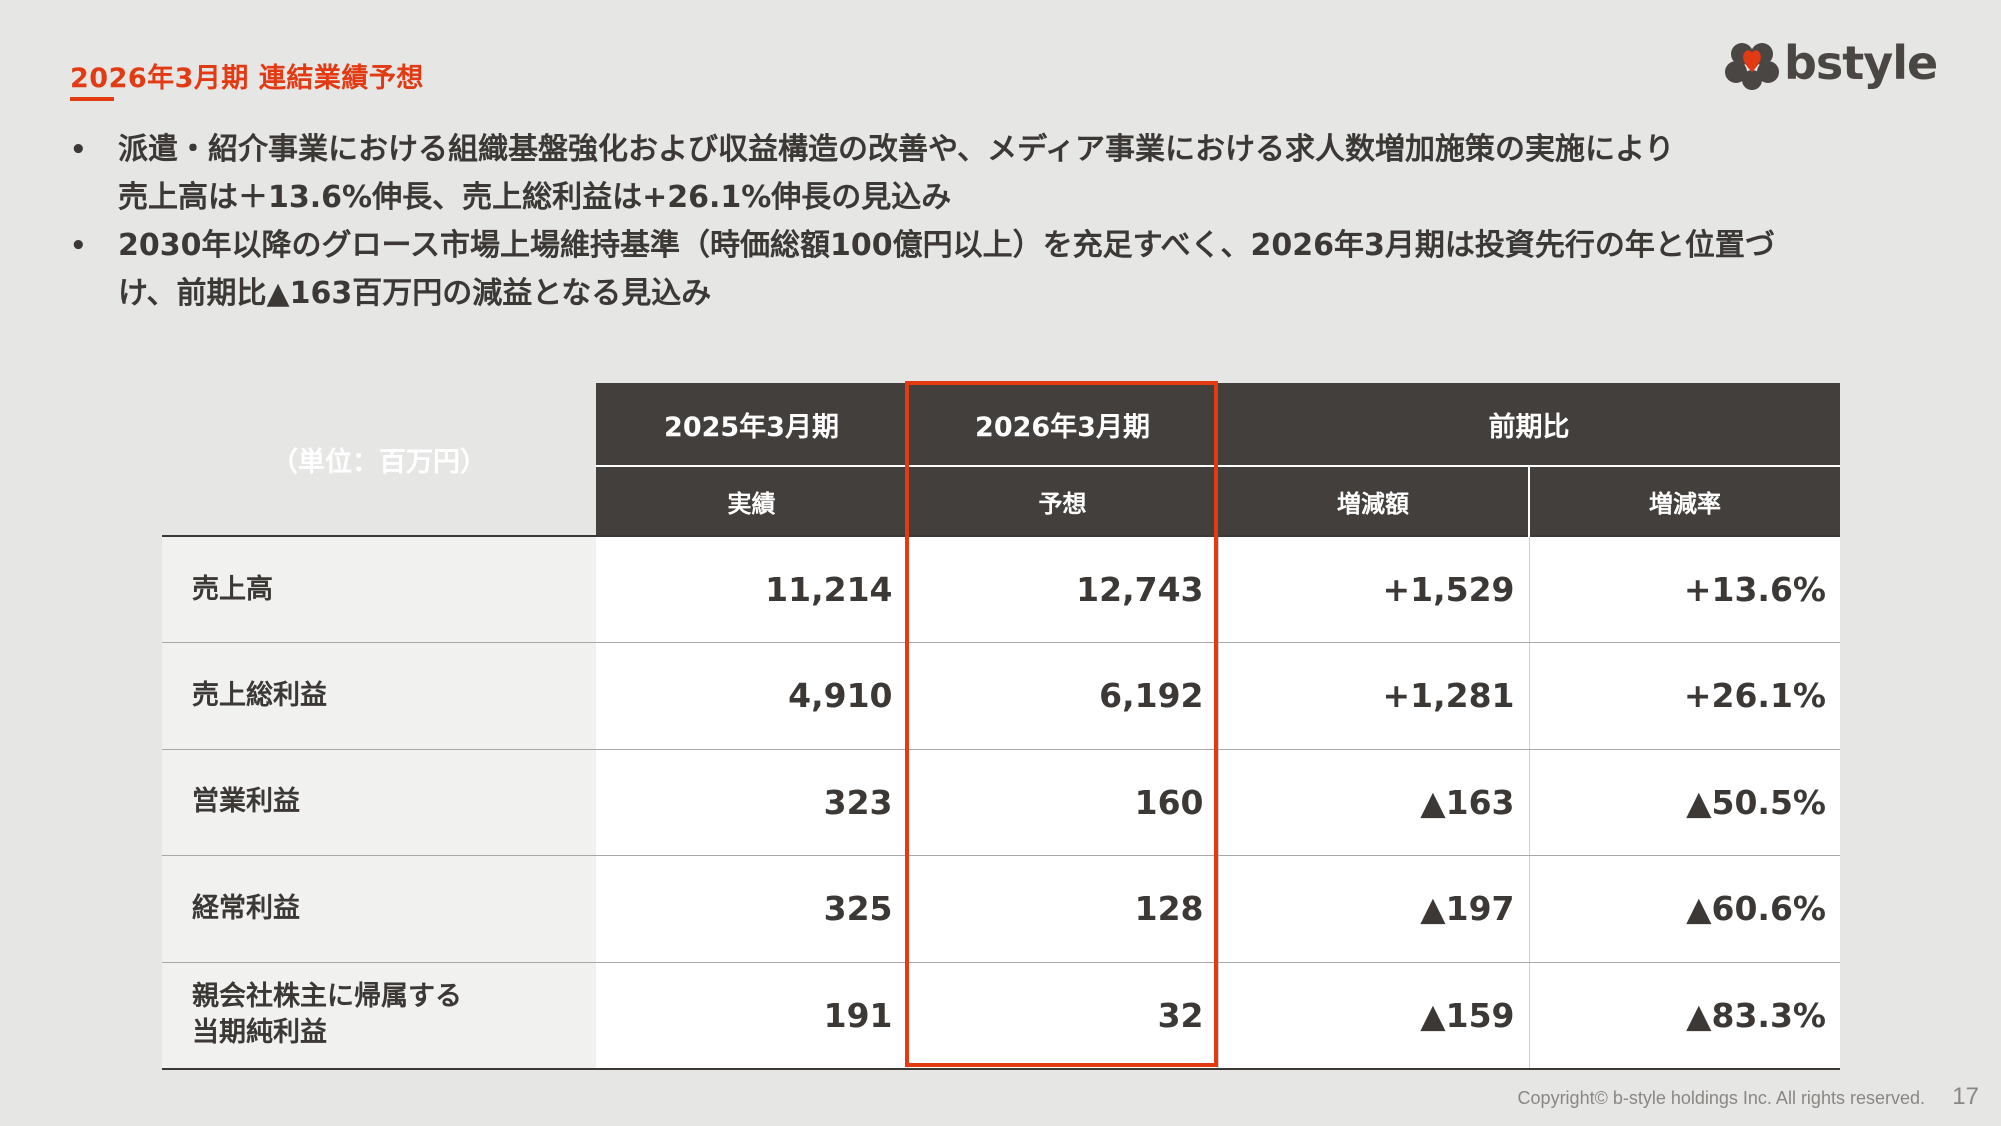 The image size is (2001, 1126). Describe the element at coordinates (535, 197) in the screenshot. I see `bullet-text-line: 売上高は＋13.6%伸長、売上総利益は+26.1%伸長の見込み` at that location.